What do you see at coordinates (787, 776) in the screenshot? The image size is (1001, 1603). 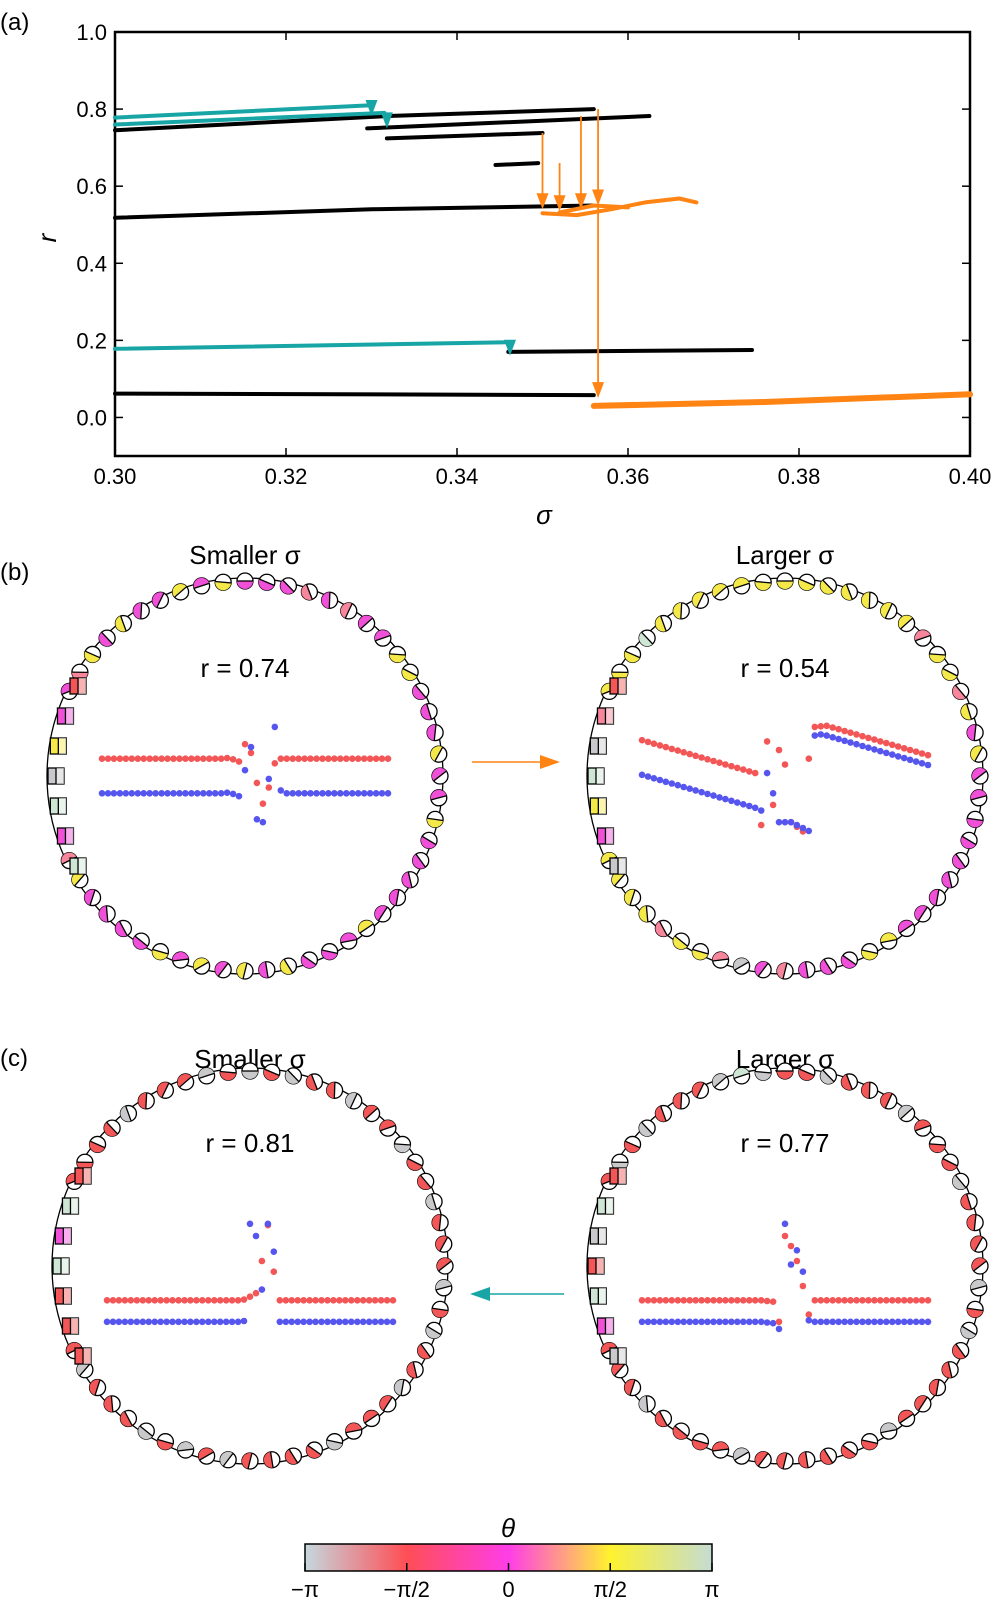 I see `ring` at bounding box center [787, 776].